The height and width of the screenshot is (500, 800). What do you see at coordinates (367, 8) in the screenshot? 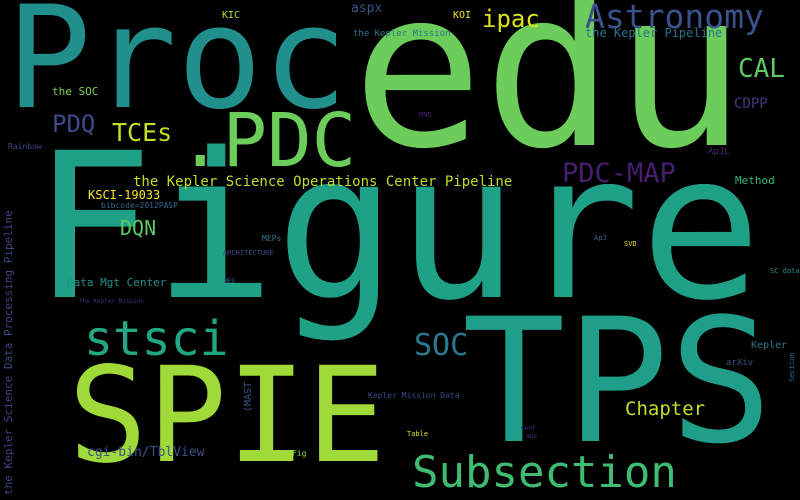
I see `word-aspx: aspx` at bounding box center [367, 8].